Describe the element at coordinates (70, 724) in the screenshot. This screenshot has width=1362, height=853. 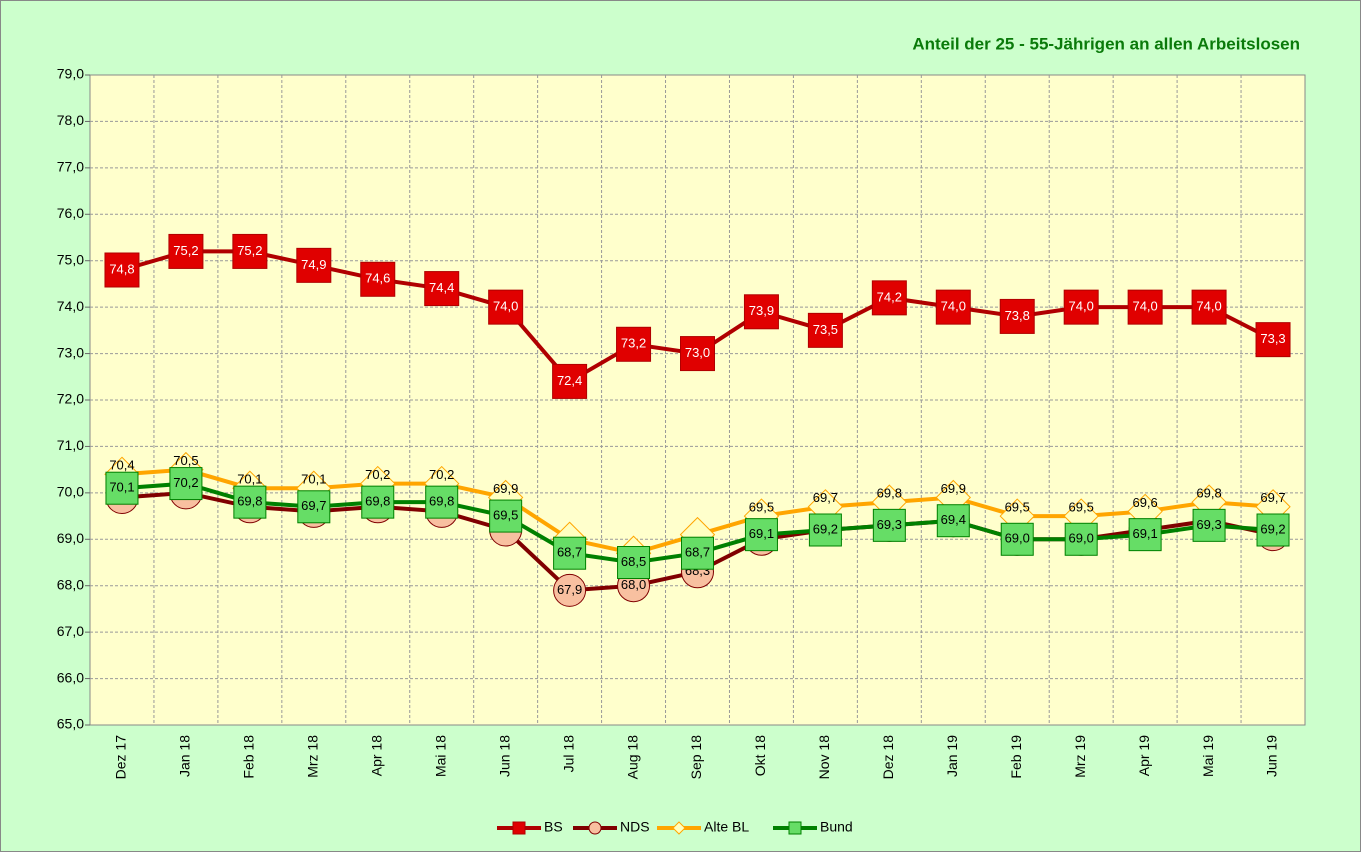
I see `y-tick-label: 65,0` at that location.